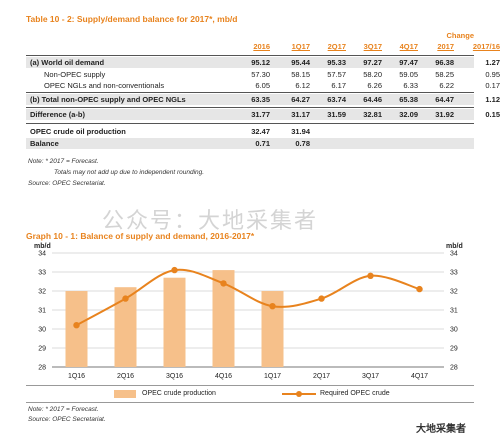 The width and height of the screenshot is (500, 441). I want to click on table-cell: 0.78, so click(302, 143).